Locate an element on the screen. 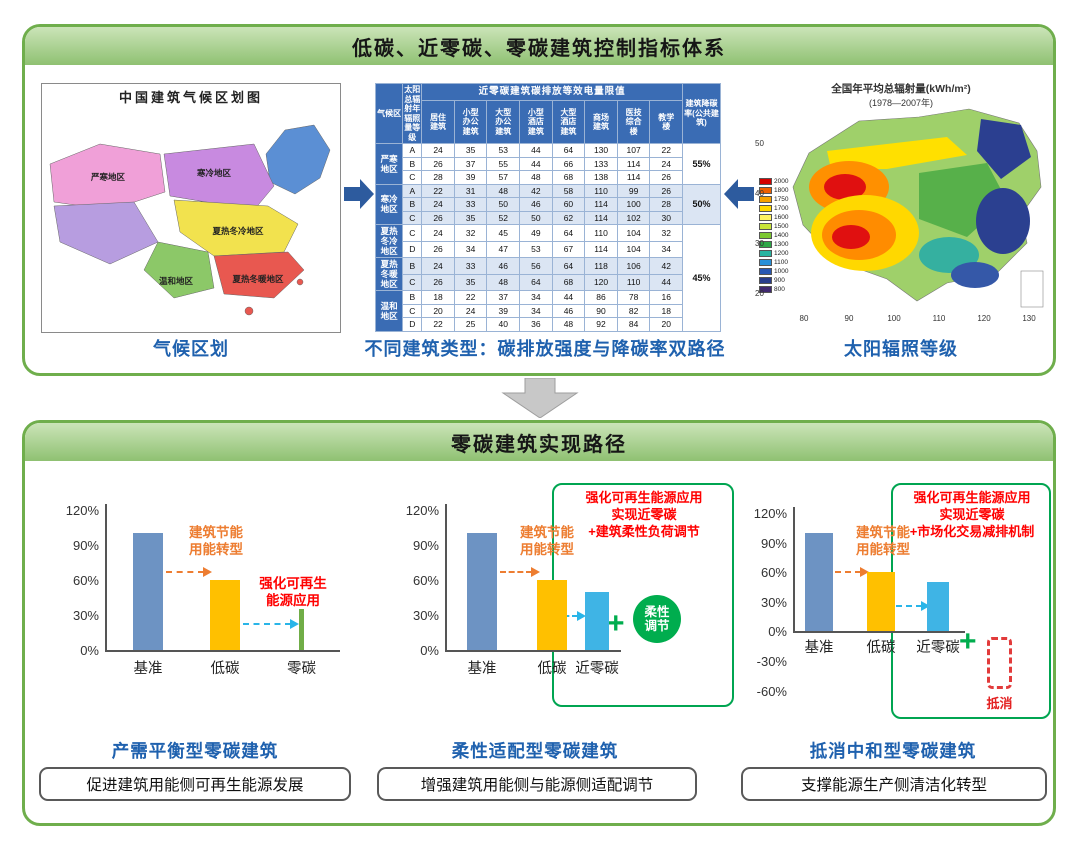 Image resolution: width=1080 pixels, height=847 pixels. limit-value-cell: 44 is located at coordinates (536, 150).